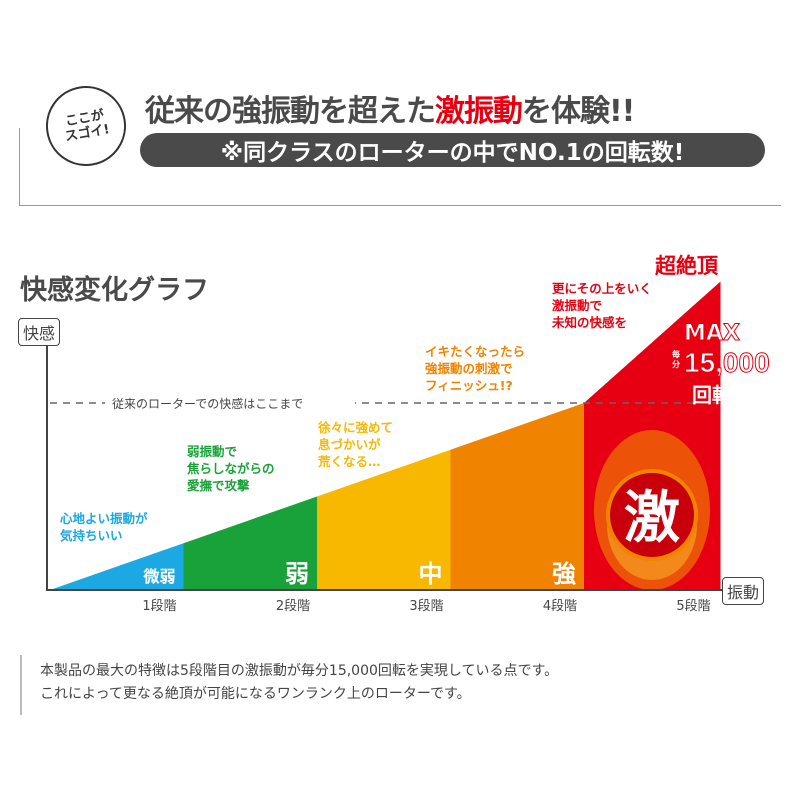 This screenshot has width=800, height=800. I want to click on max-suffix: 回転, so click(712, 395).